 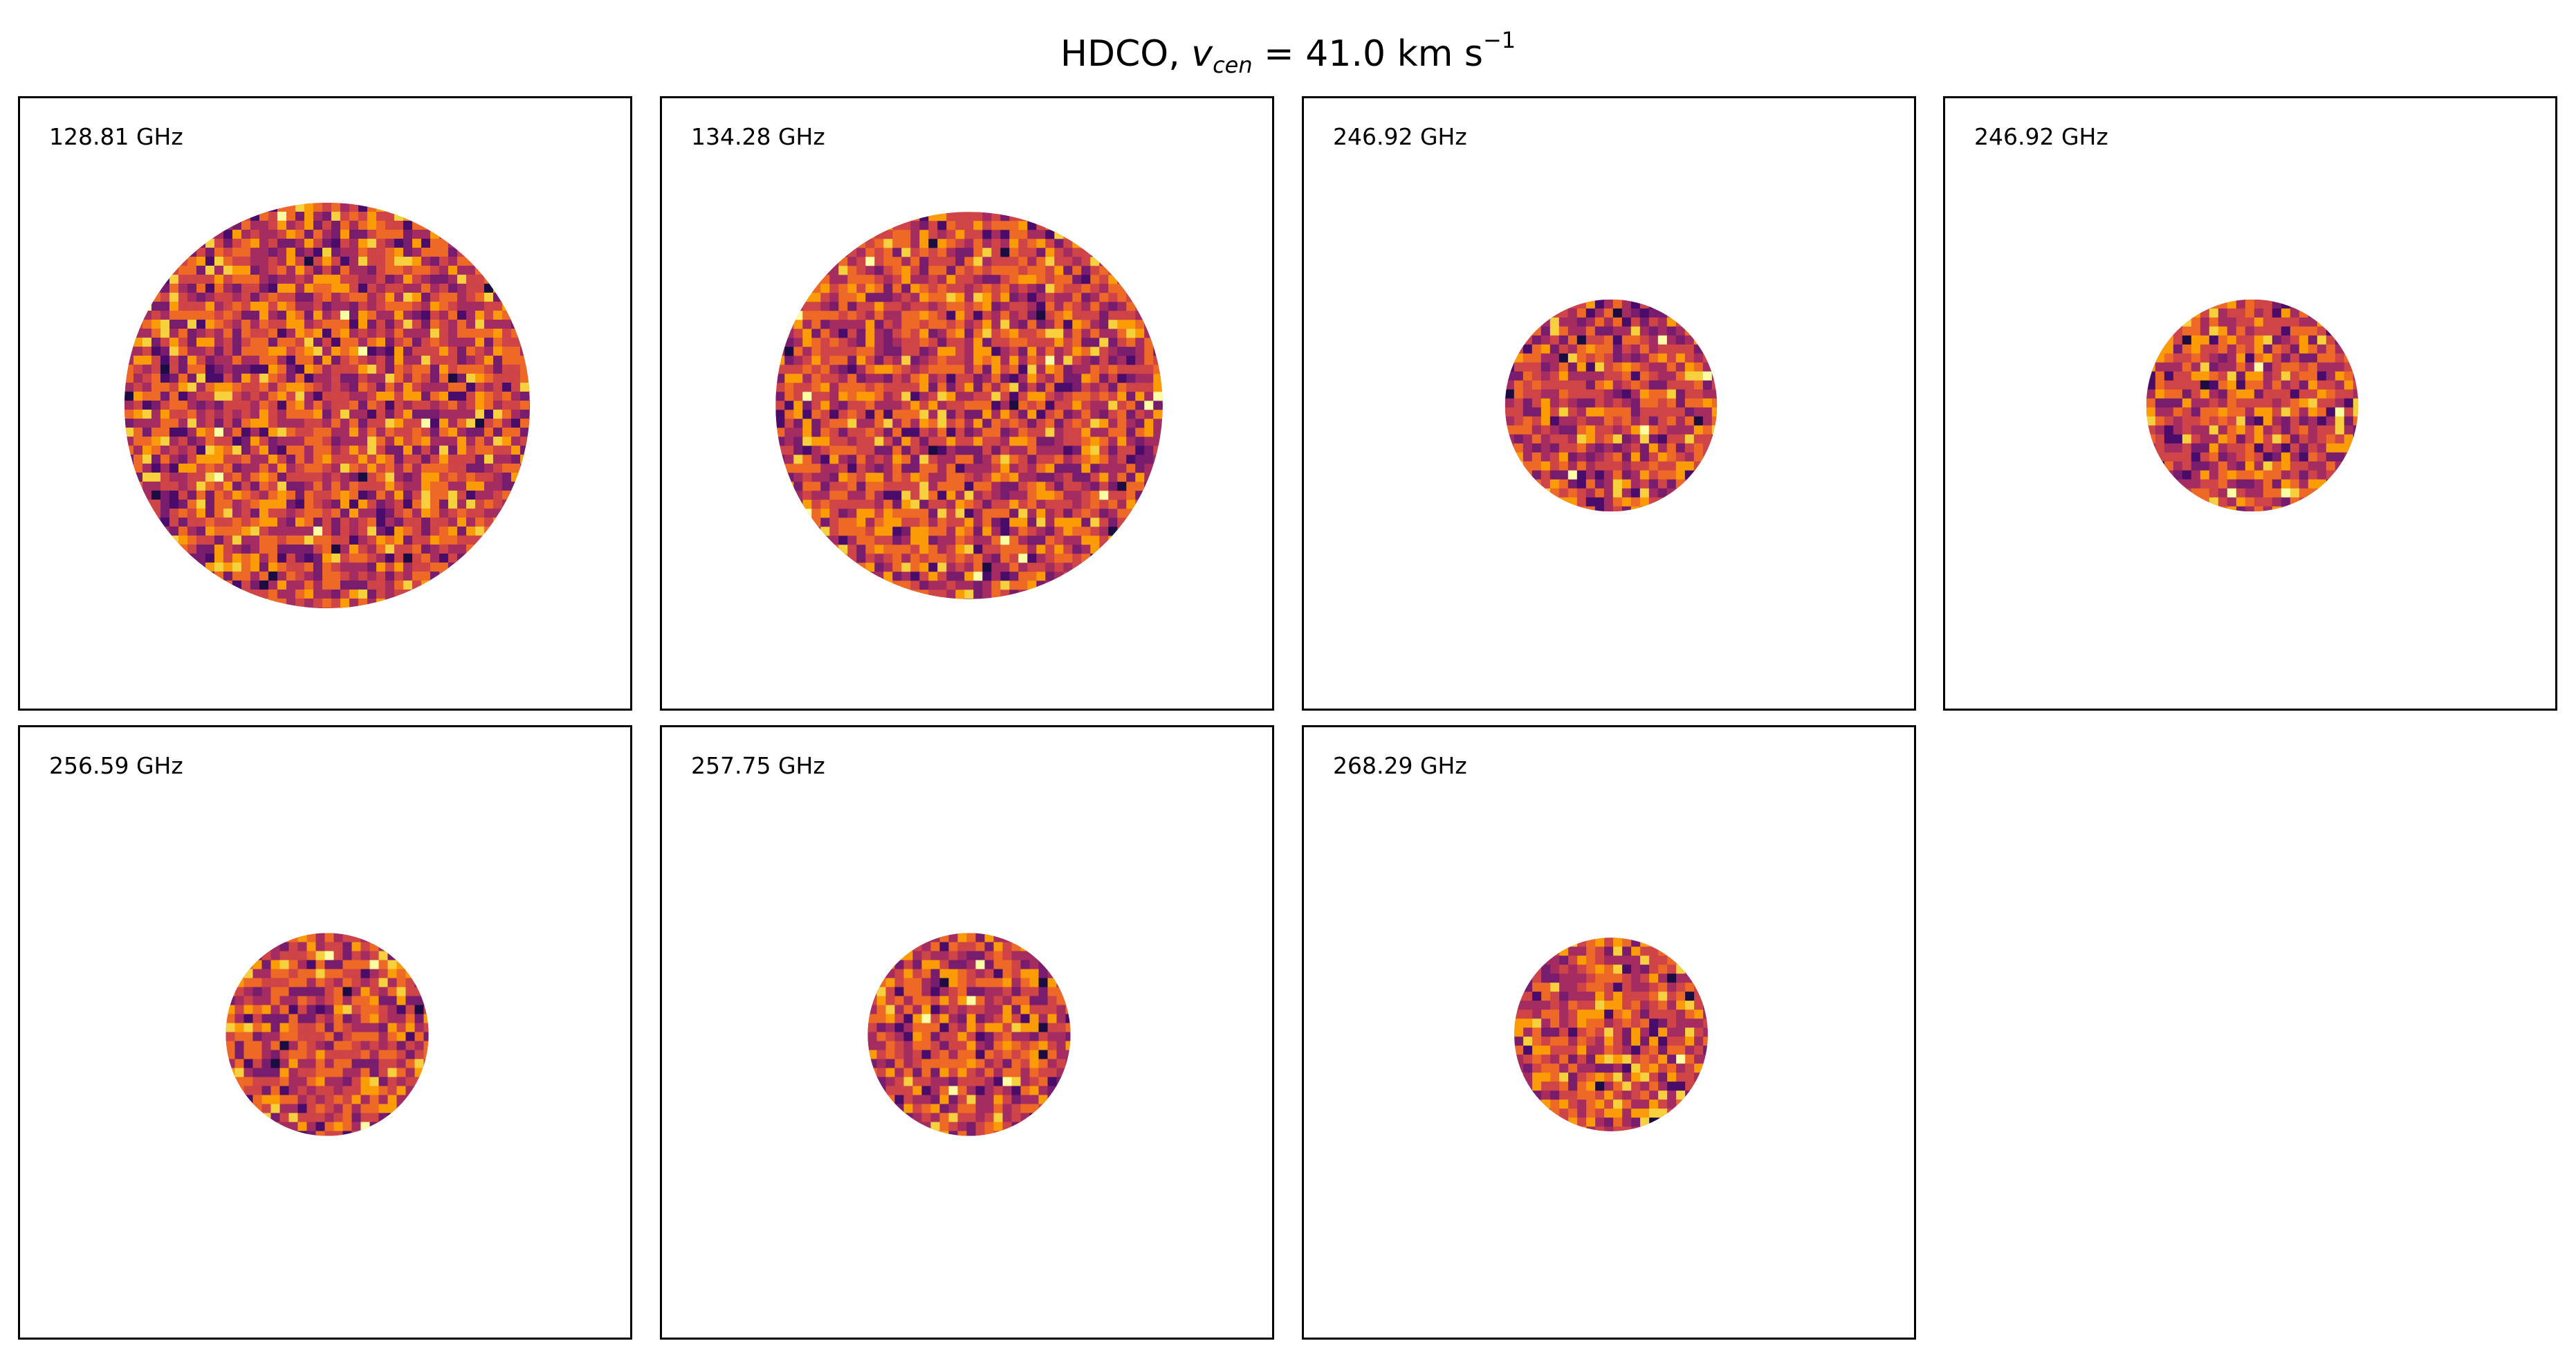 I want to click on figure-title: HDCO, vcen = 41.0 km s−1, so click(x=1288, y=52).